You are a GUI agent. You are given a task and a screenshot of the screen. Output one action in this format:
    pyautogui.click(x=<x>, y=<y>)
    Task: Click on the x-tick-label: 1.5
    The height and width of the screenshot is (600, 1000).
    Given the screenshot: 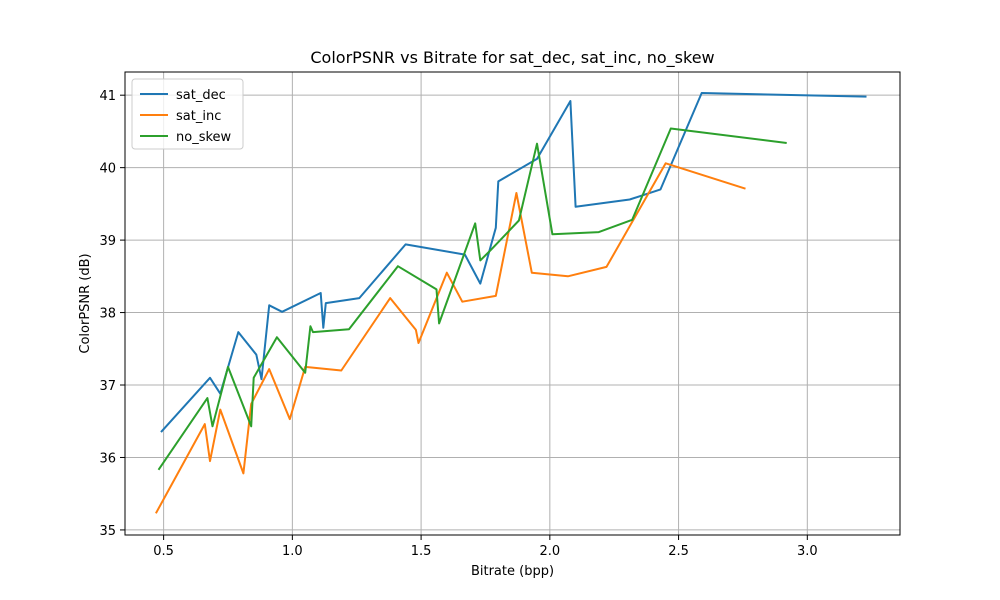 What is the action you would take?
    pyautogui.click(x=421, y=551)
    